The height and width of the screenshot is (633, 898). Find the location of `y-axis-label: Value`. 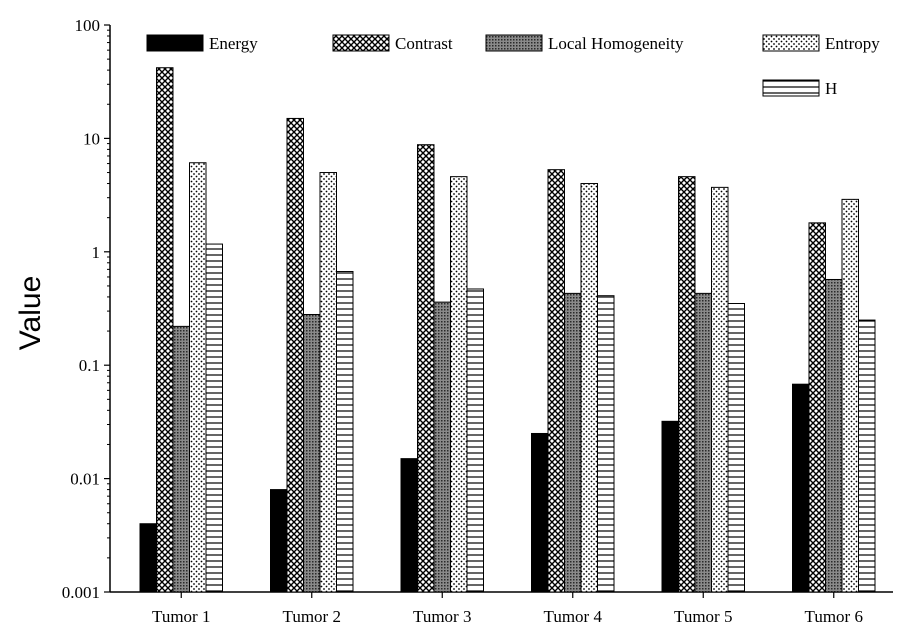

y-axis-label: Value is located at coordinates (30, 313).